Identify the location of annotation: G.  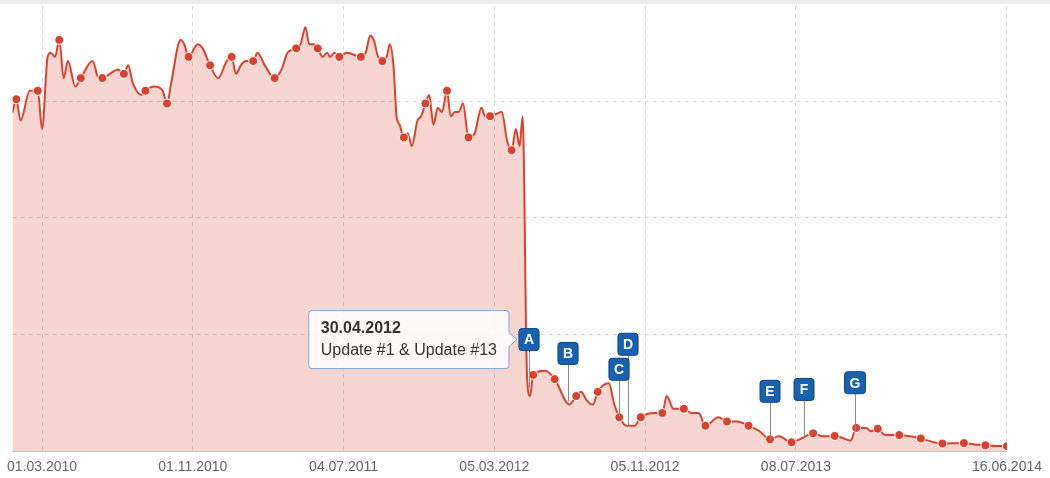
(855, 382).